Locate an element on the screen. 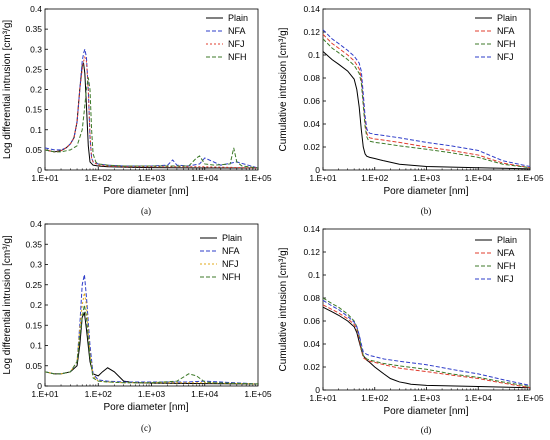 The image size is (550, 440). panel-label: (a) is located at coordinates (146, 211).